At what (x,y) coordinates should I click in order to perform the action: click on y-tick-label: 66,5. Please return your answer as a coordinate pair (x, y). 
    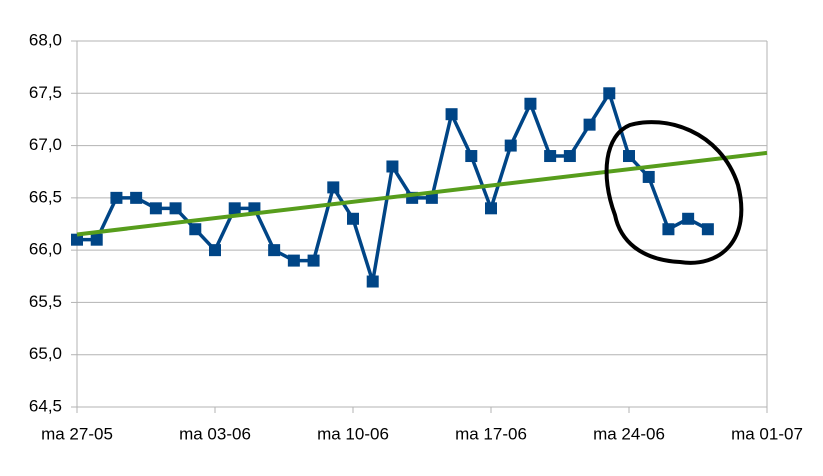
    Looking at the image, I should click on (45, 196).